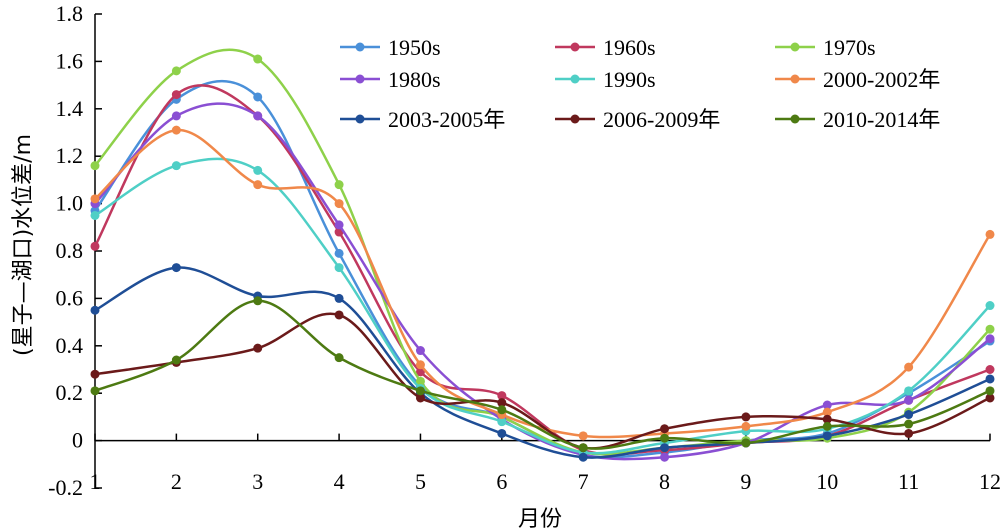  I want to click on legend-label: 1970s, so click(849, 47).